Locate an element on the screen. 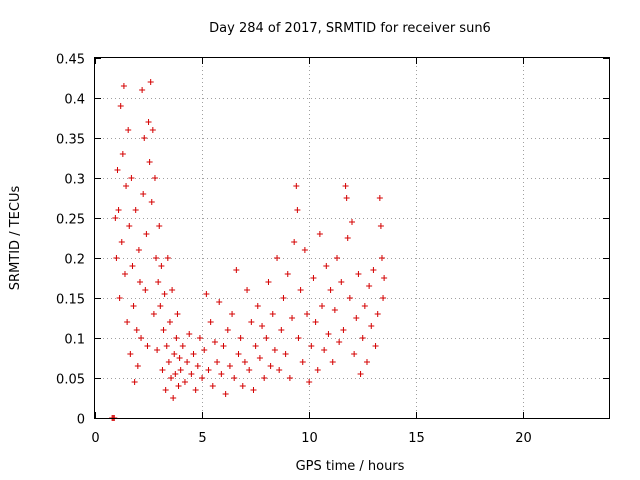 Image resolution: width=640 pixels, height=480 pixels. x-tick-label: 20 is located at coordinates (523, 438).